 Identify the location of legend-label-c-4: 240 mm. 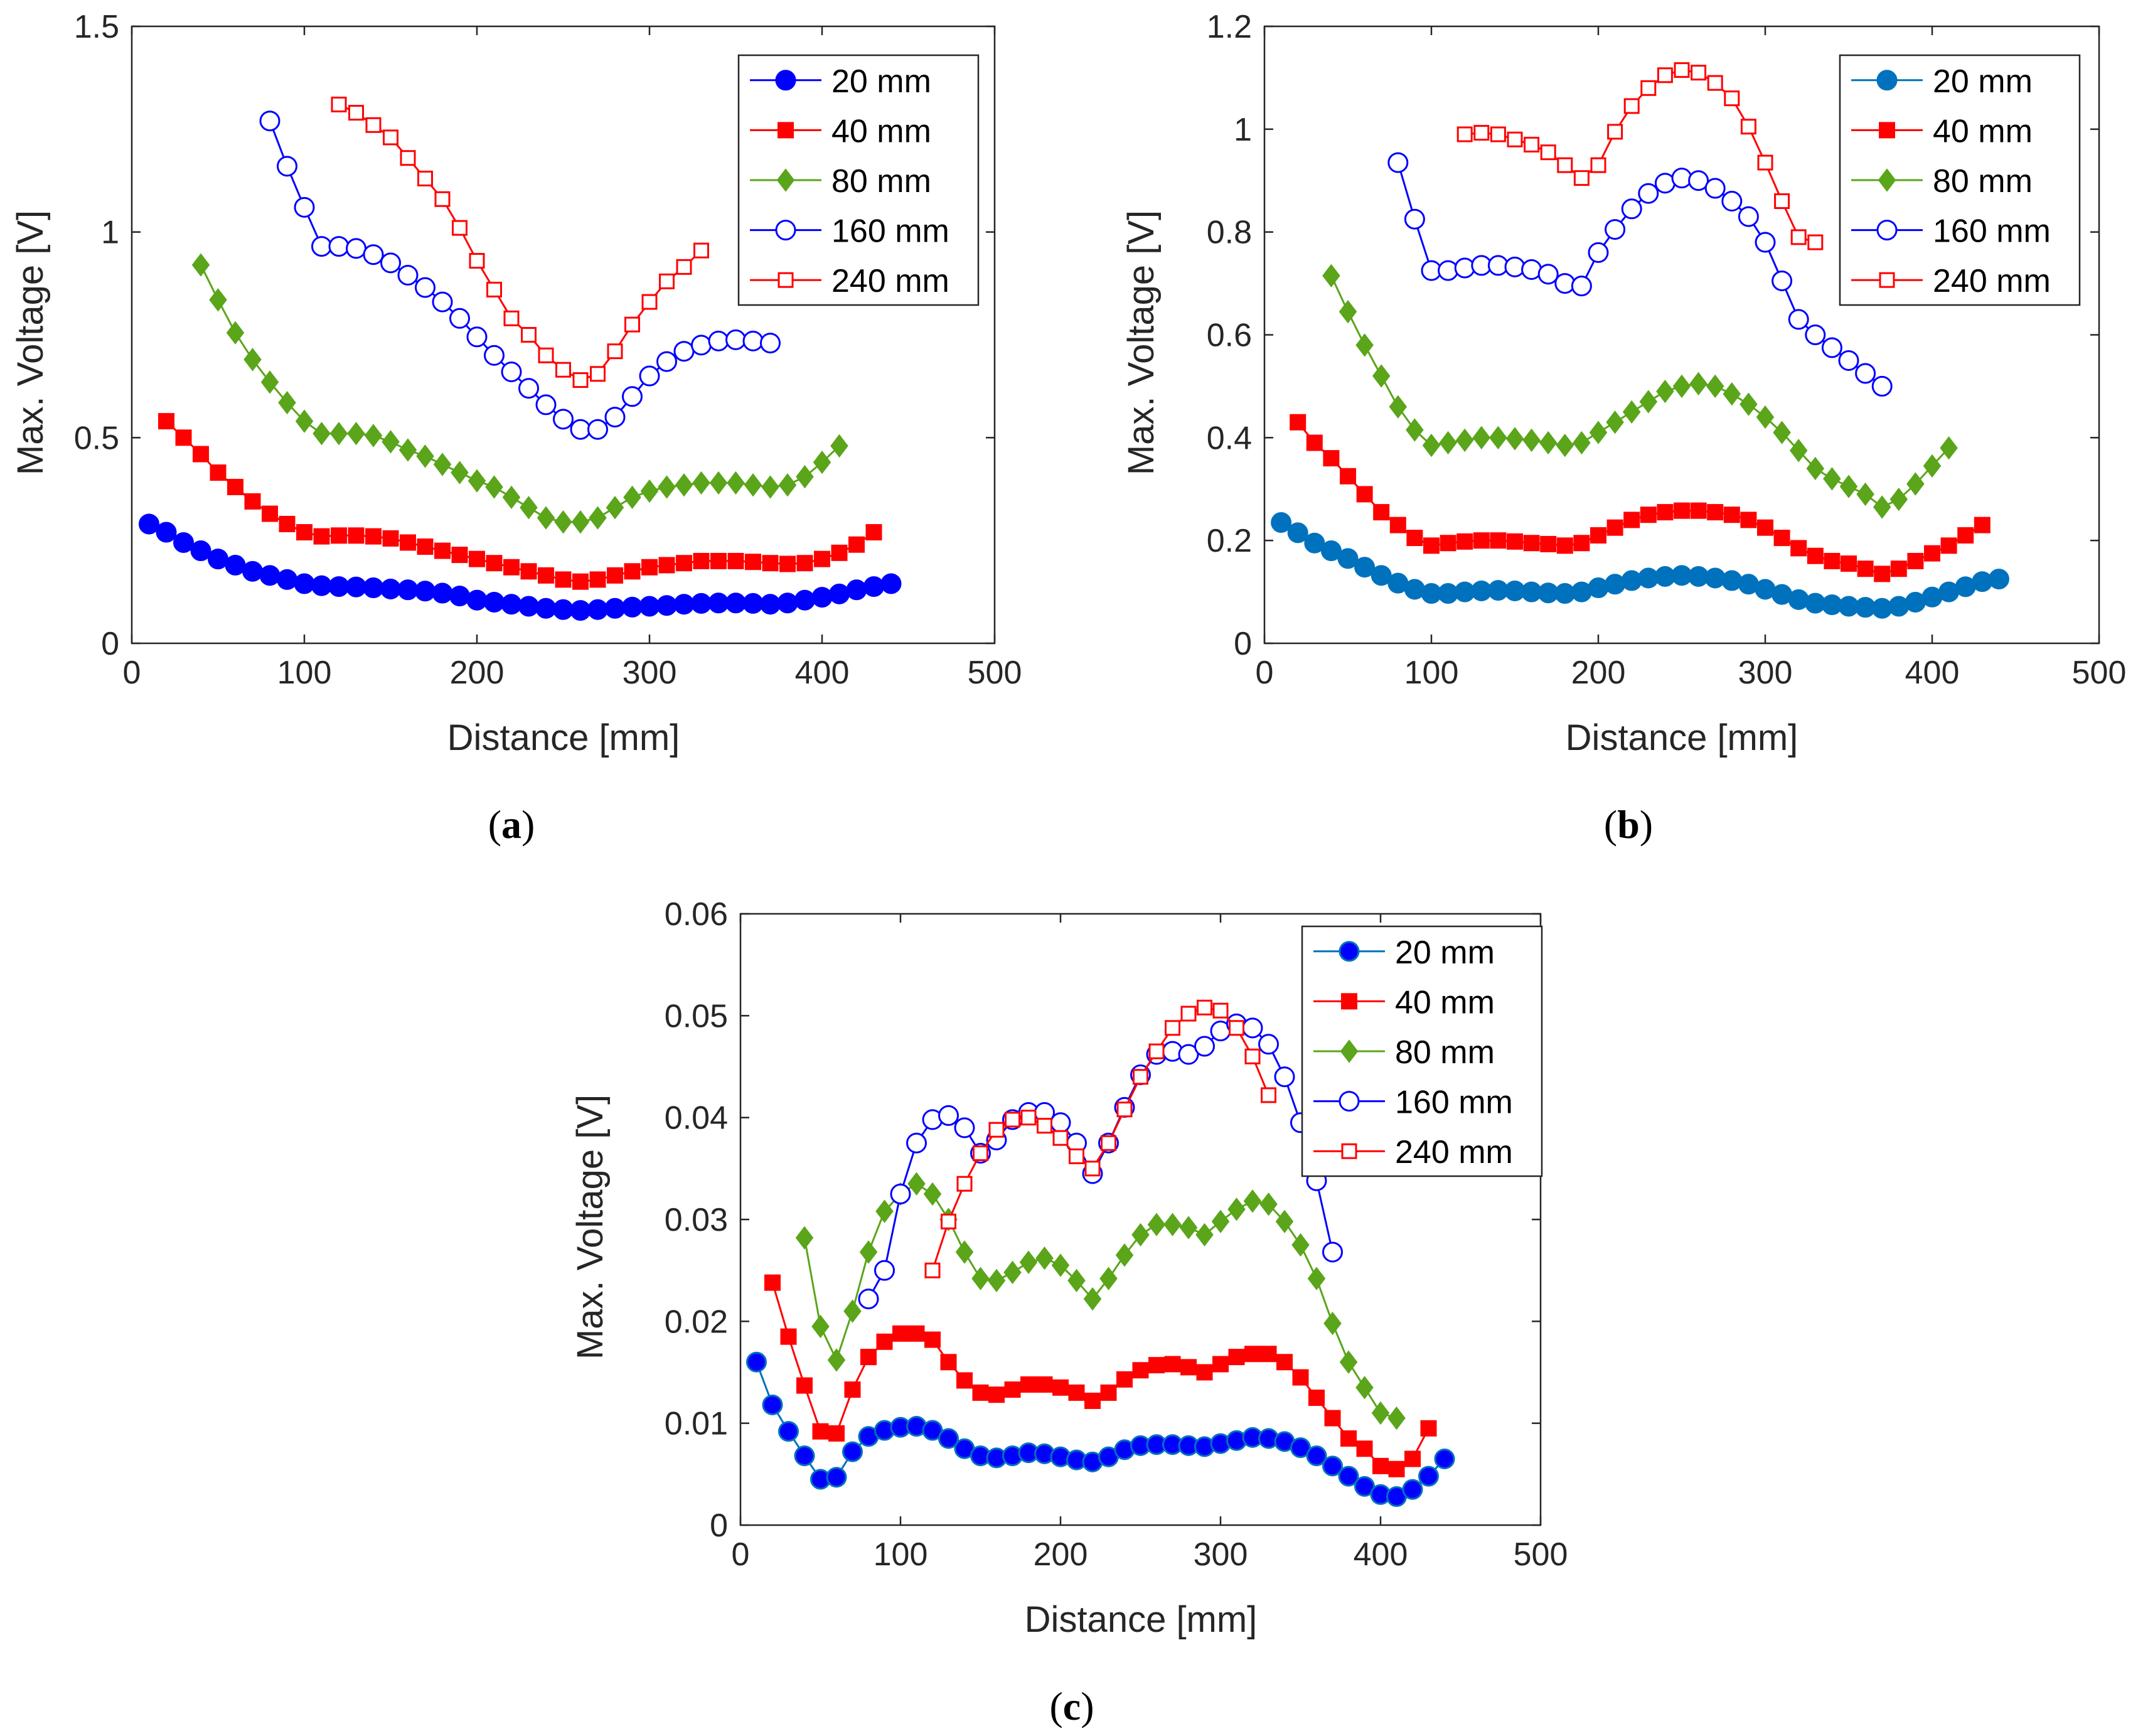
(1454, 1152).